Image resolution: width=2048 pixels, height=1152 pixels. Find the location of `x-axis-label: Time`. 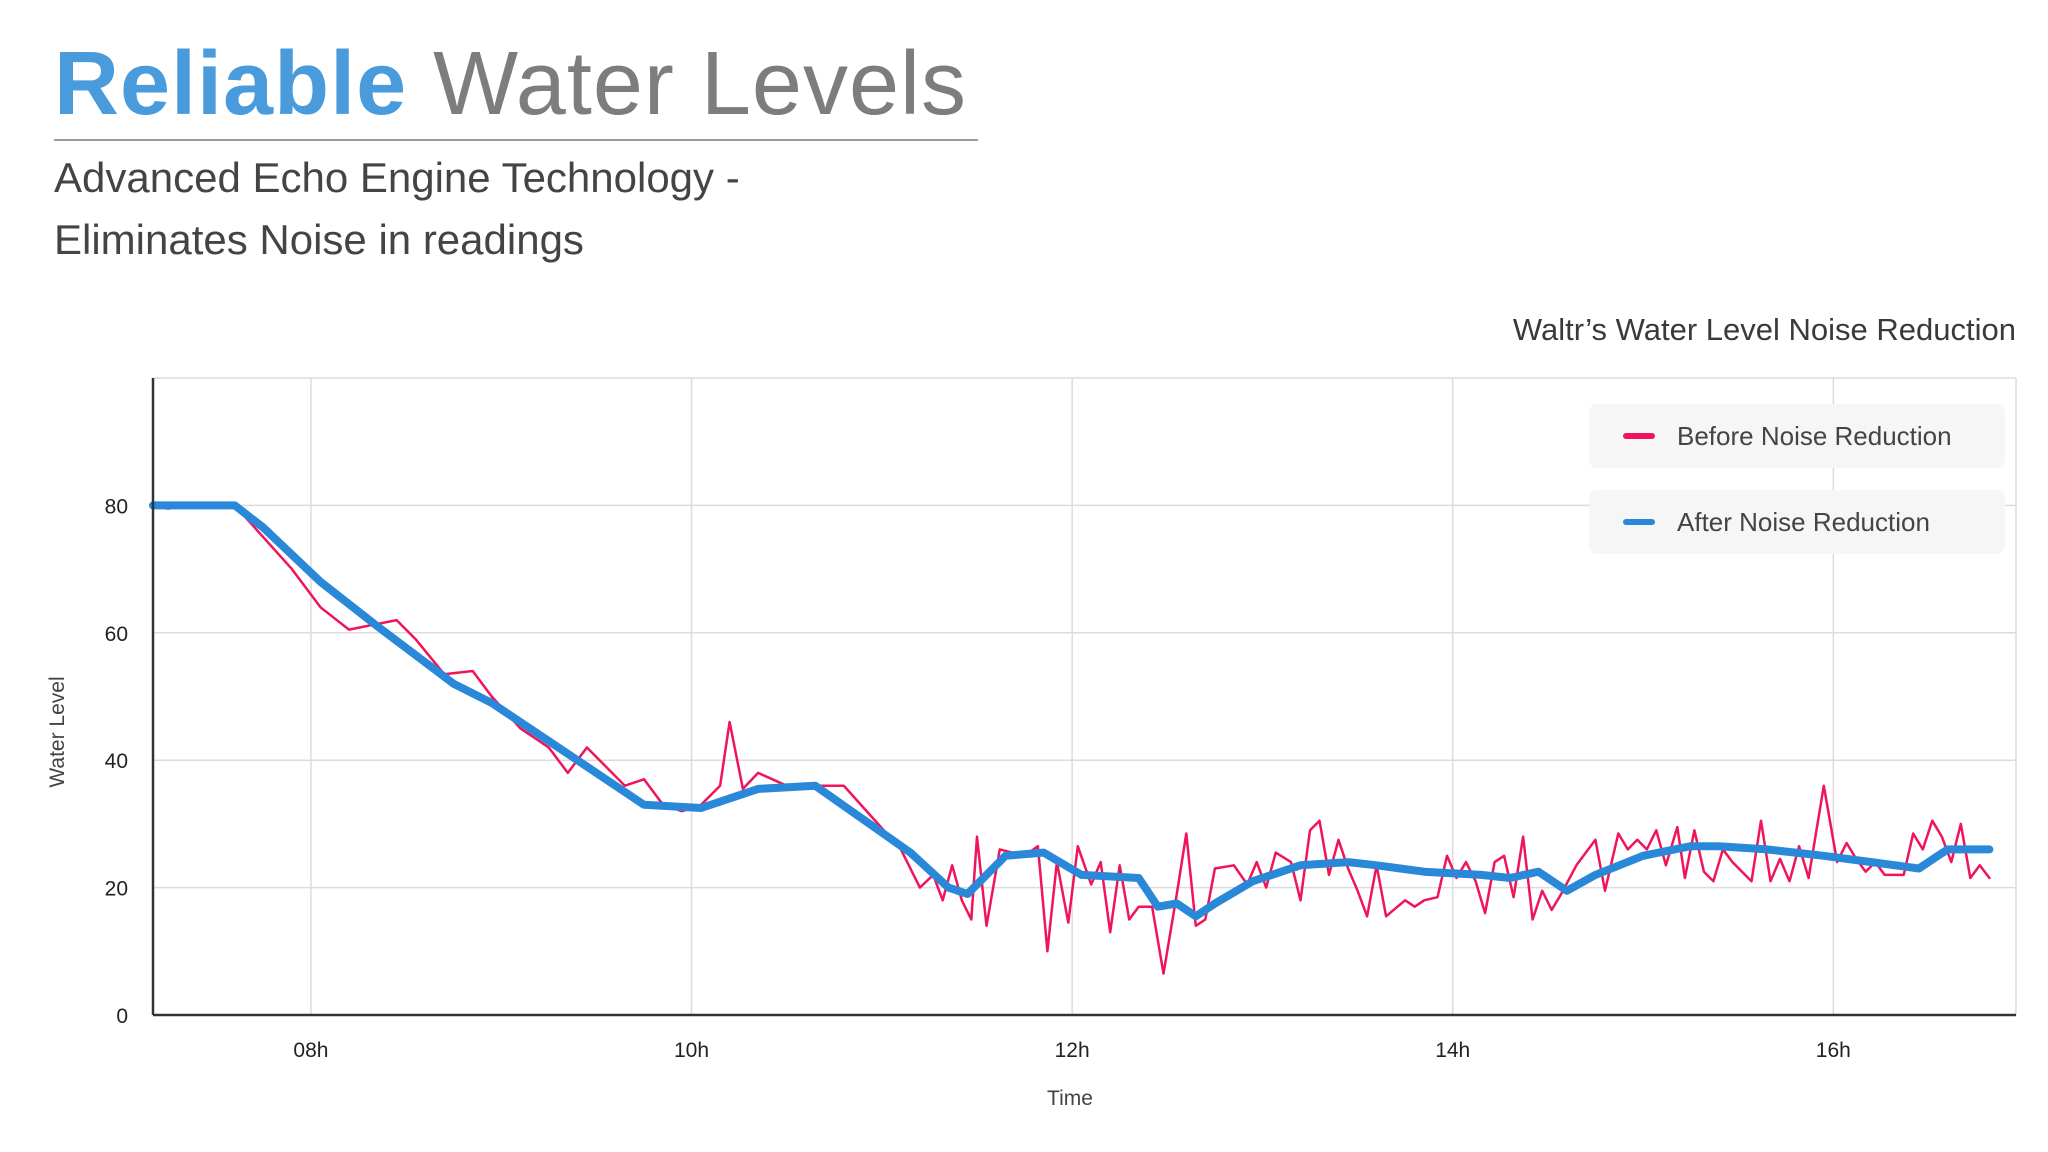

x-axis-label: Time is located at coordinates (1070, 1098).